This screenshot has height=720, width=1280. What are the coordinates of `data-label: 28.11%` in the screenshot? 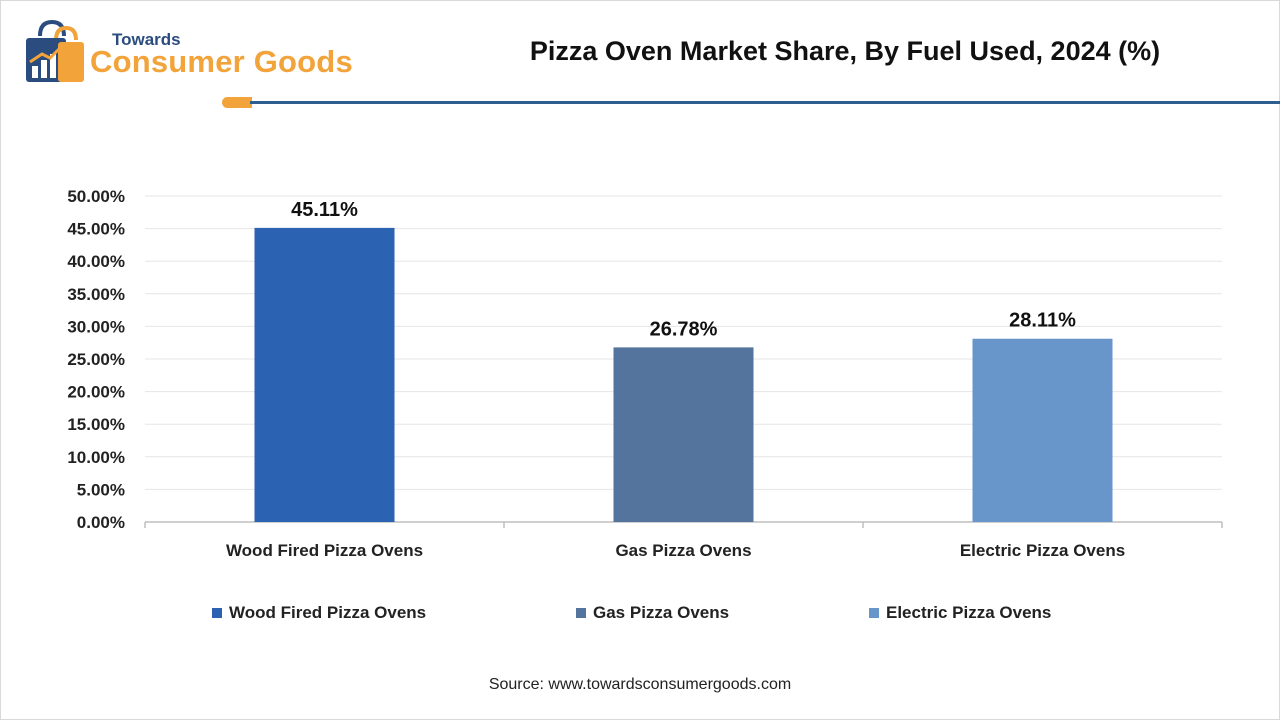 It's located at (1042, 321).